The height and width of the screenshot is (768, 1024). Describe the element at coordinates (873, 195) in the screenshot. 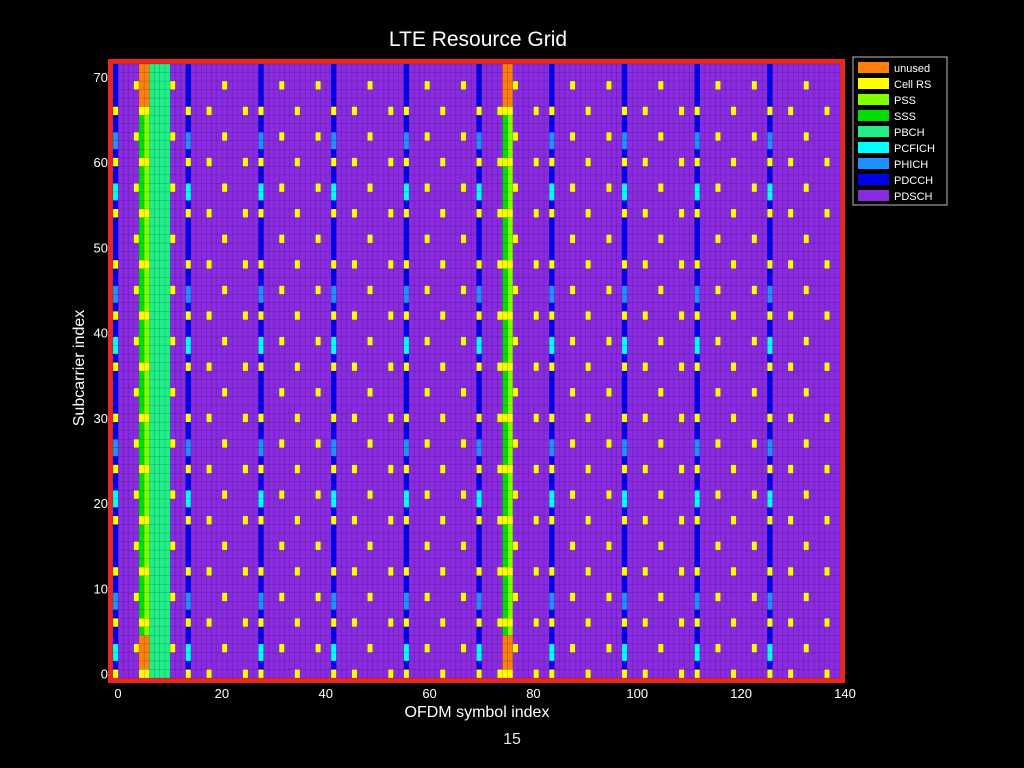

I see `legend-swatch-pdsch` at that location.